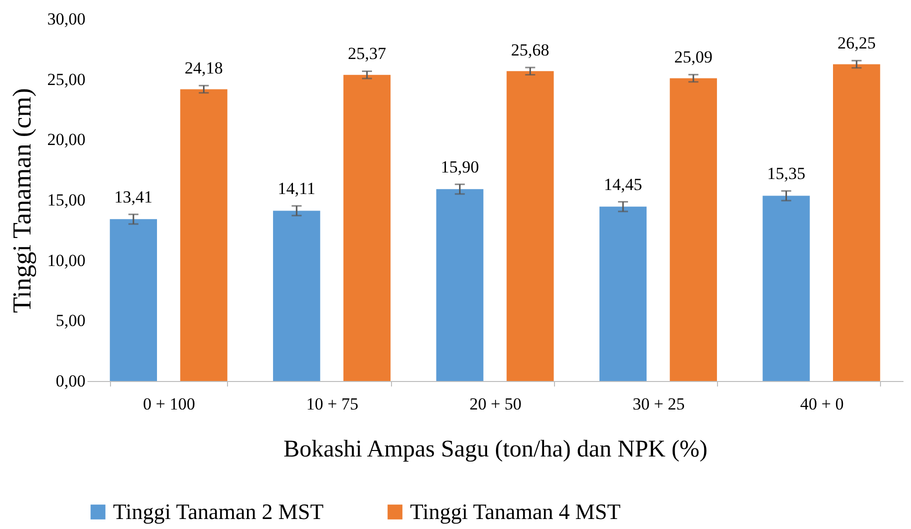 The image size is (911, 529). Describe the element at coordinates (66, 19) in the screenshot. I see `y-tick-label: 30,00` at that location.